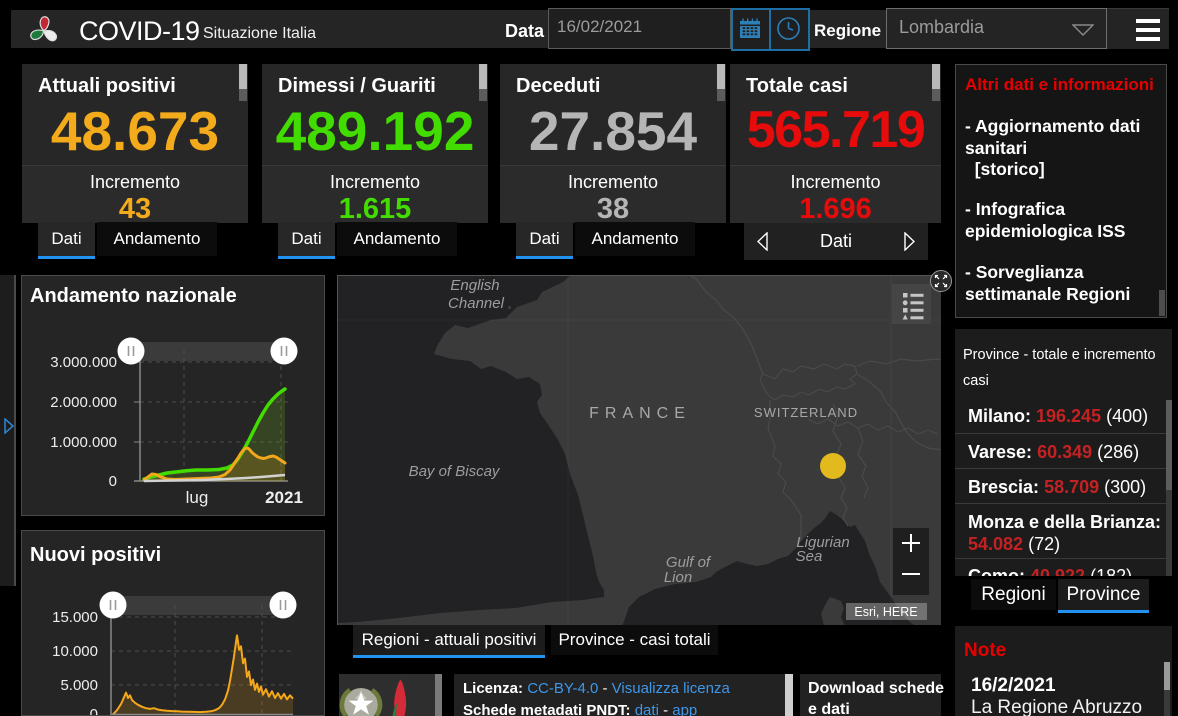 Image resolution: width=1178 pixels, height=716 pixels. What do you see at coordinates (83, 362) in the screenshot?
I see `svg-text: 3.000.000` at bounding box center [83, 362].